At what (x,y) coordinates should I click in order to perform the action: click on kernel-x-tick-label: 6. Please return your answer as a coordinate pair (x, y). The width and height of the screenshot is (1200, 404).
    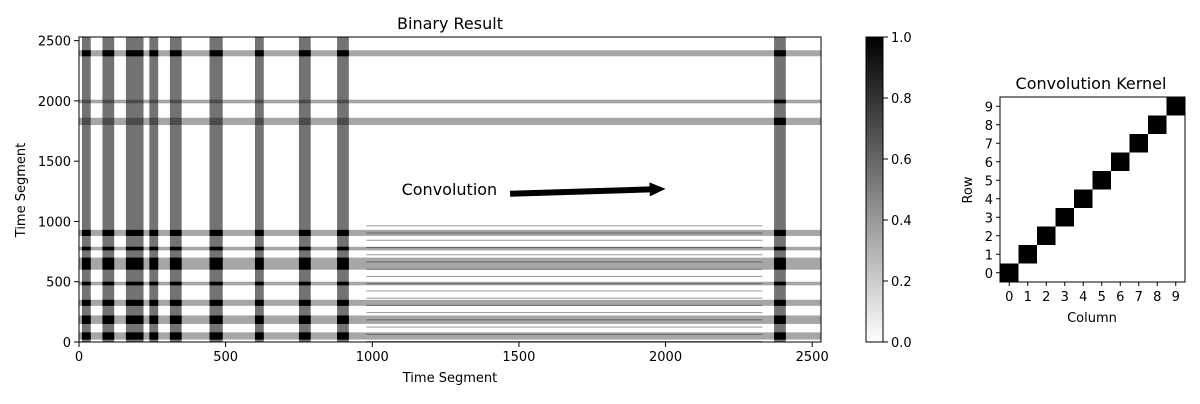
    Looking at the image, I should click on (1120, 297).